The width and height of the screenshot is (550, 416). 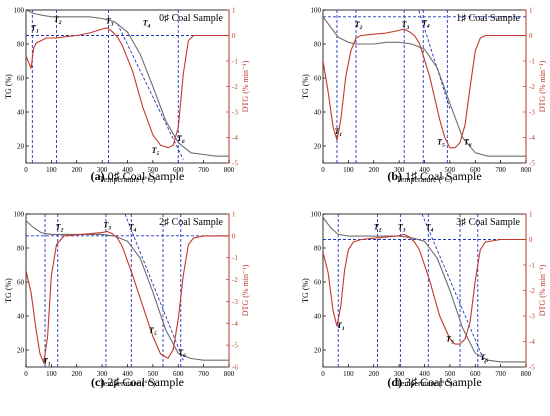 I want to click on panel-caption: (c) 2♯ Coal Sample, so click(x=137, y=382).